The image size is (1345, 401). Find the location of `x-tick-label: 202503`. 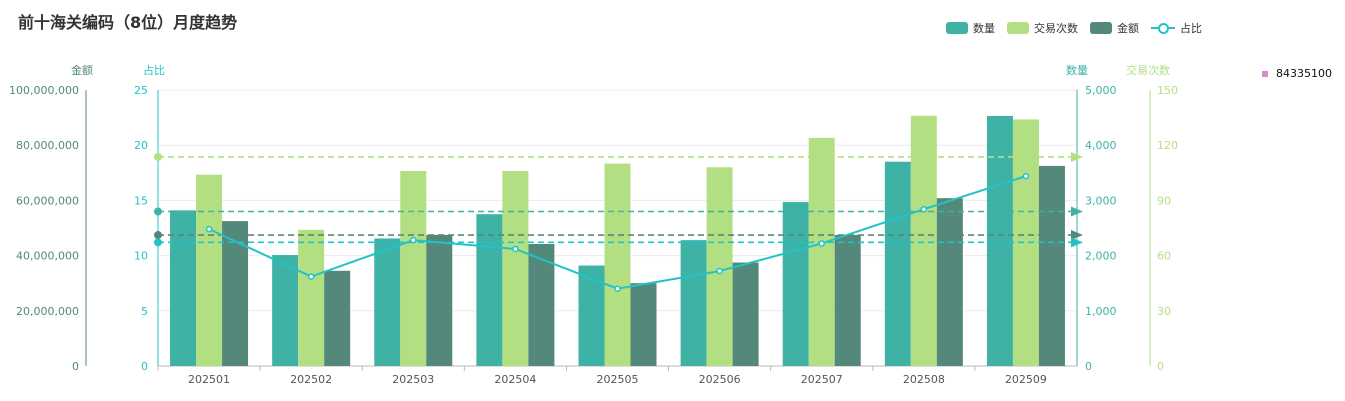

x-tick-label: 202503 is located at coordinates (413, 379).